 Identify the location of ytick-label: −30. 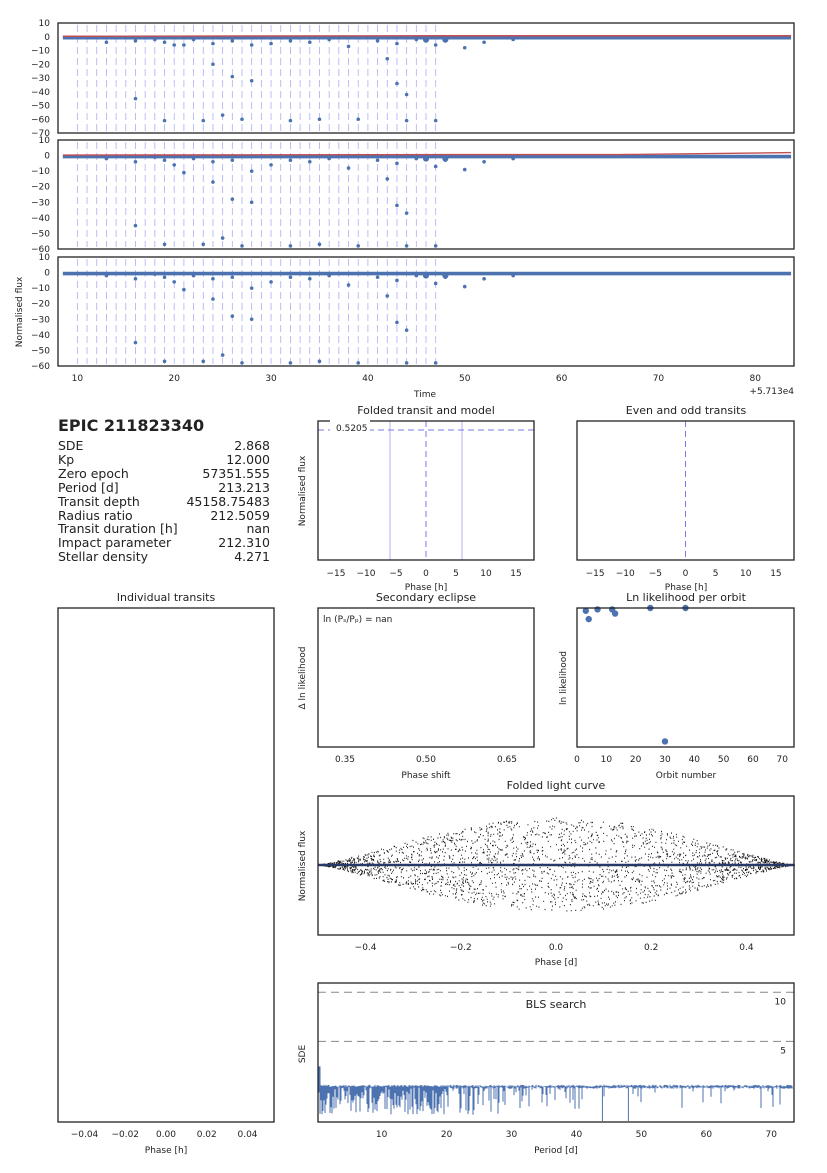
(40, 320).